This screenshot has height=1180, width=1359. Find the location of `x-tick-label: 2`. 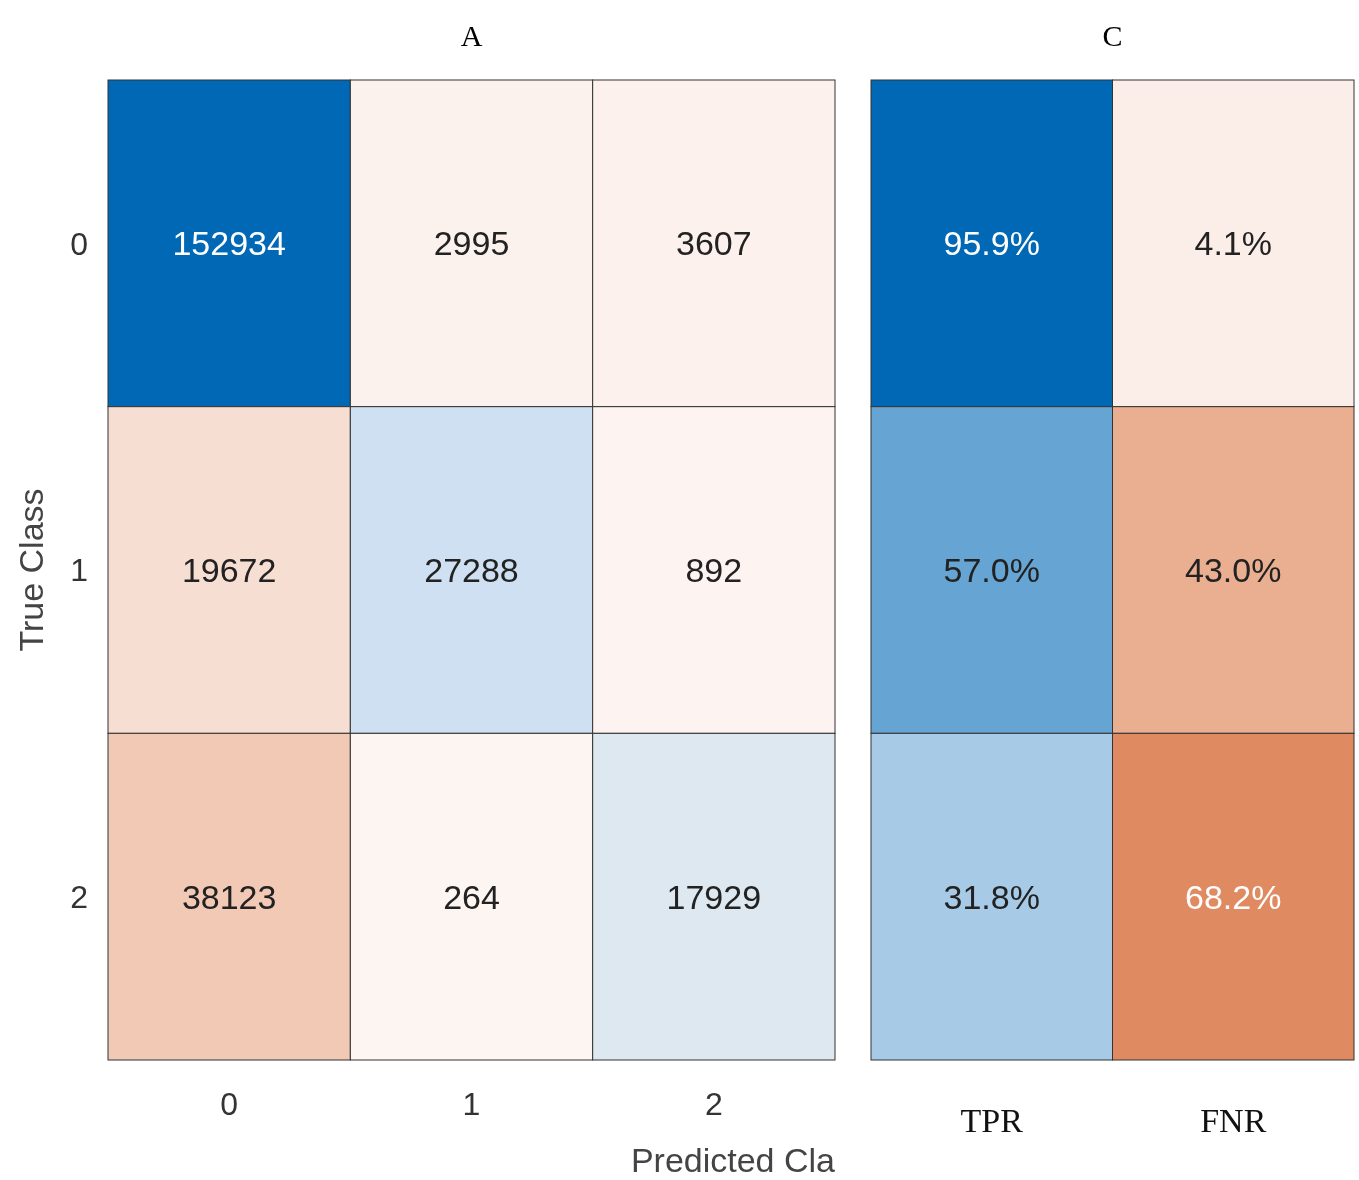

x-tick-label: 2 is located at coordinates (713, 1104).